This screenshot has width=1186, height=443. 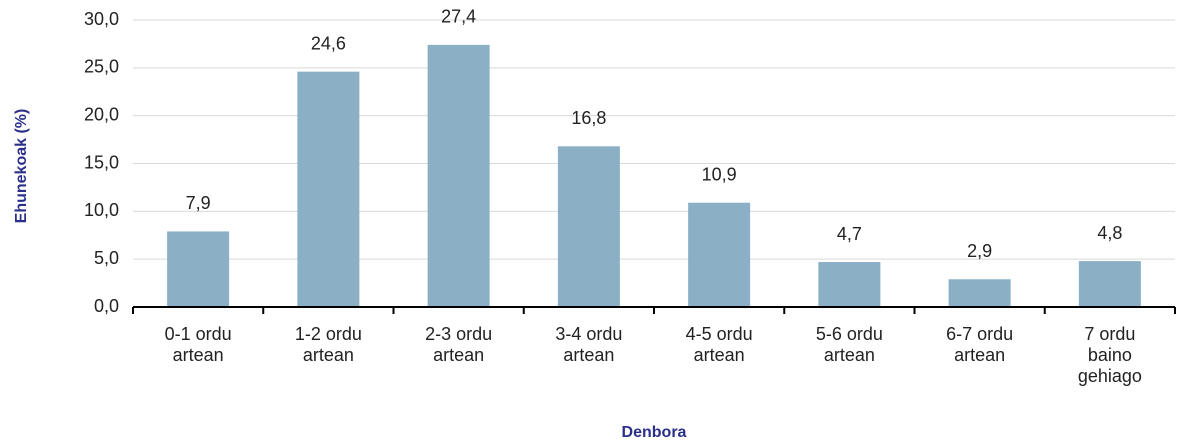 What do you see at coordinates (719, 174) in the screenshot?
I see `value-label: 10,9` at bounding box center [719, 174].